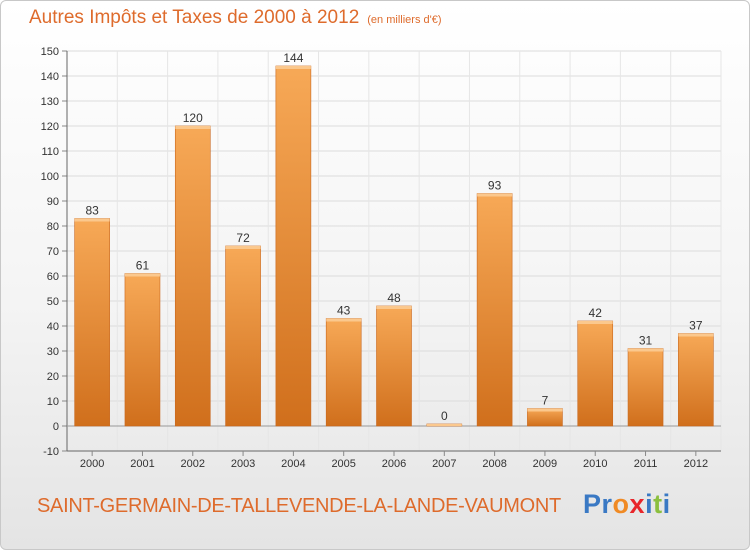 The image size is (750, 550). I want to click on value-label: 72, so click(243, 238).